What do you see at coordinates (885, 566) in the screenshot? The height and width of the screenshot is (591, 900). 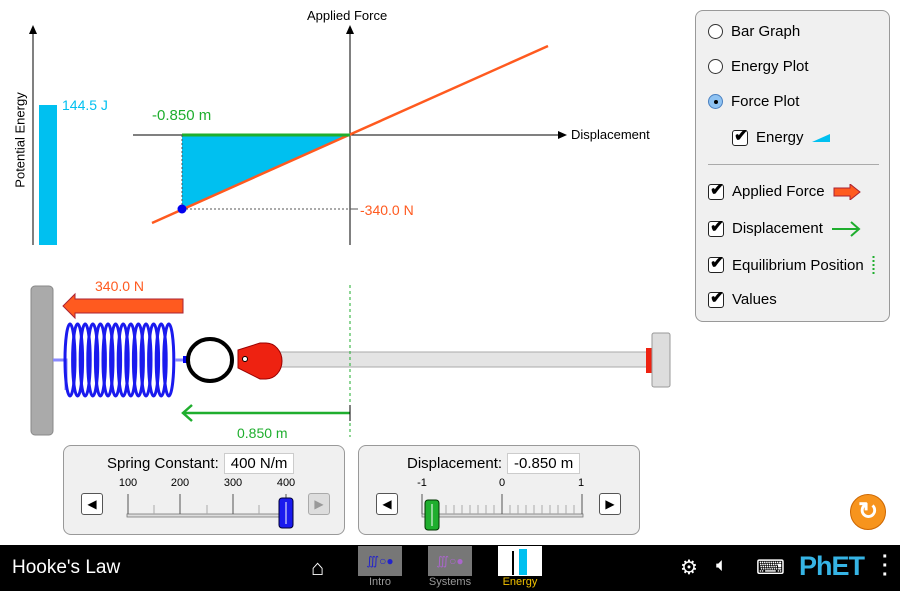 I see `menu-kebab-icon: · · ·` at bounding box center [885, 566].